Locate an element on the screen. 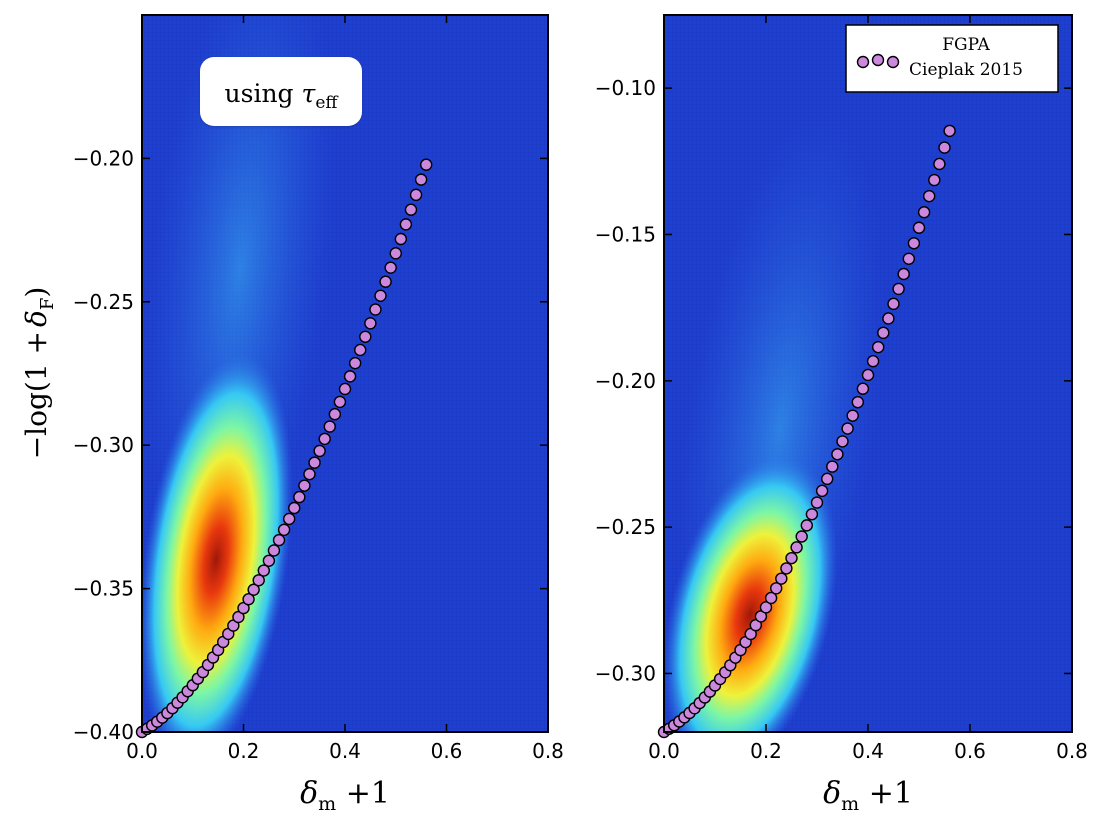 This screenshot has width=1104, height=828. right-x-tick-label: 0.4 is located at coordinates (868, 751).